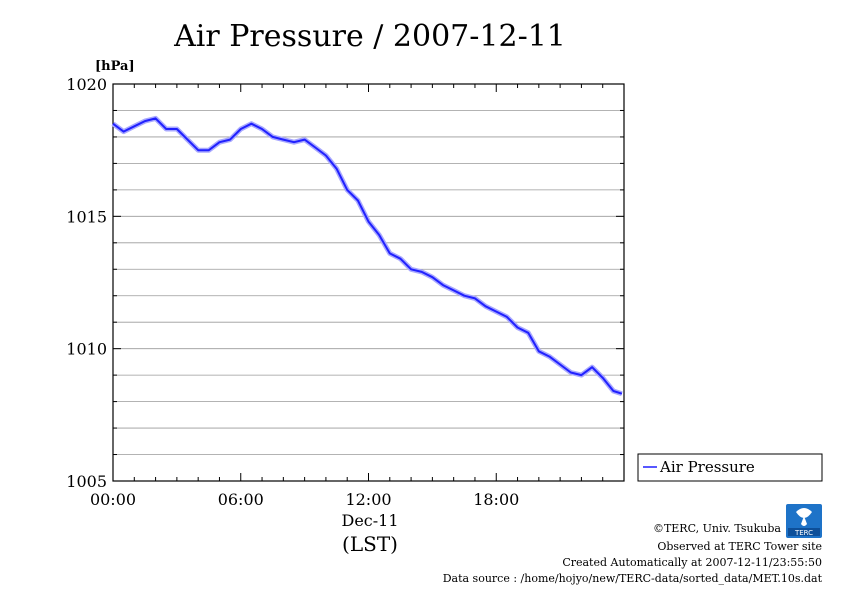 This screenshot has height=595, width=842. I want to click on y-tick-label: 1020, so click(86, 84).